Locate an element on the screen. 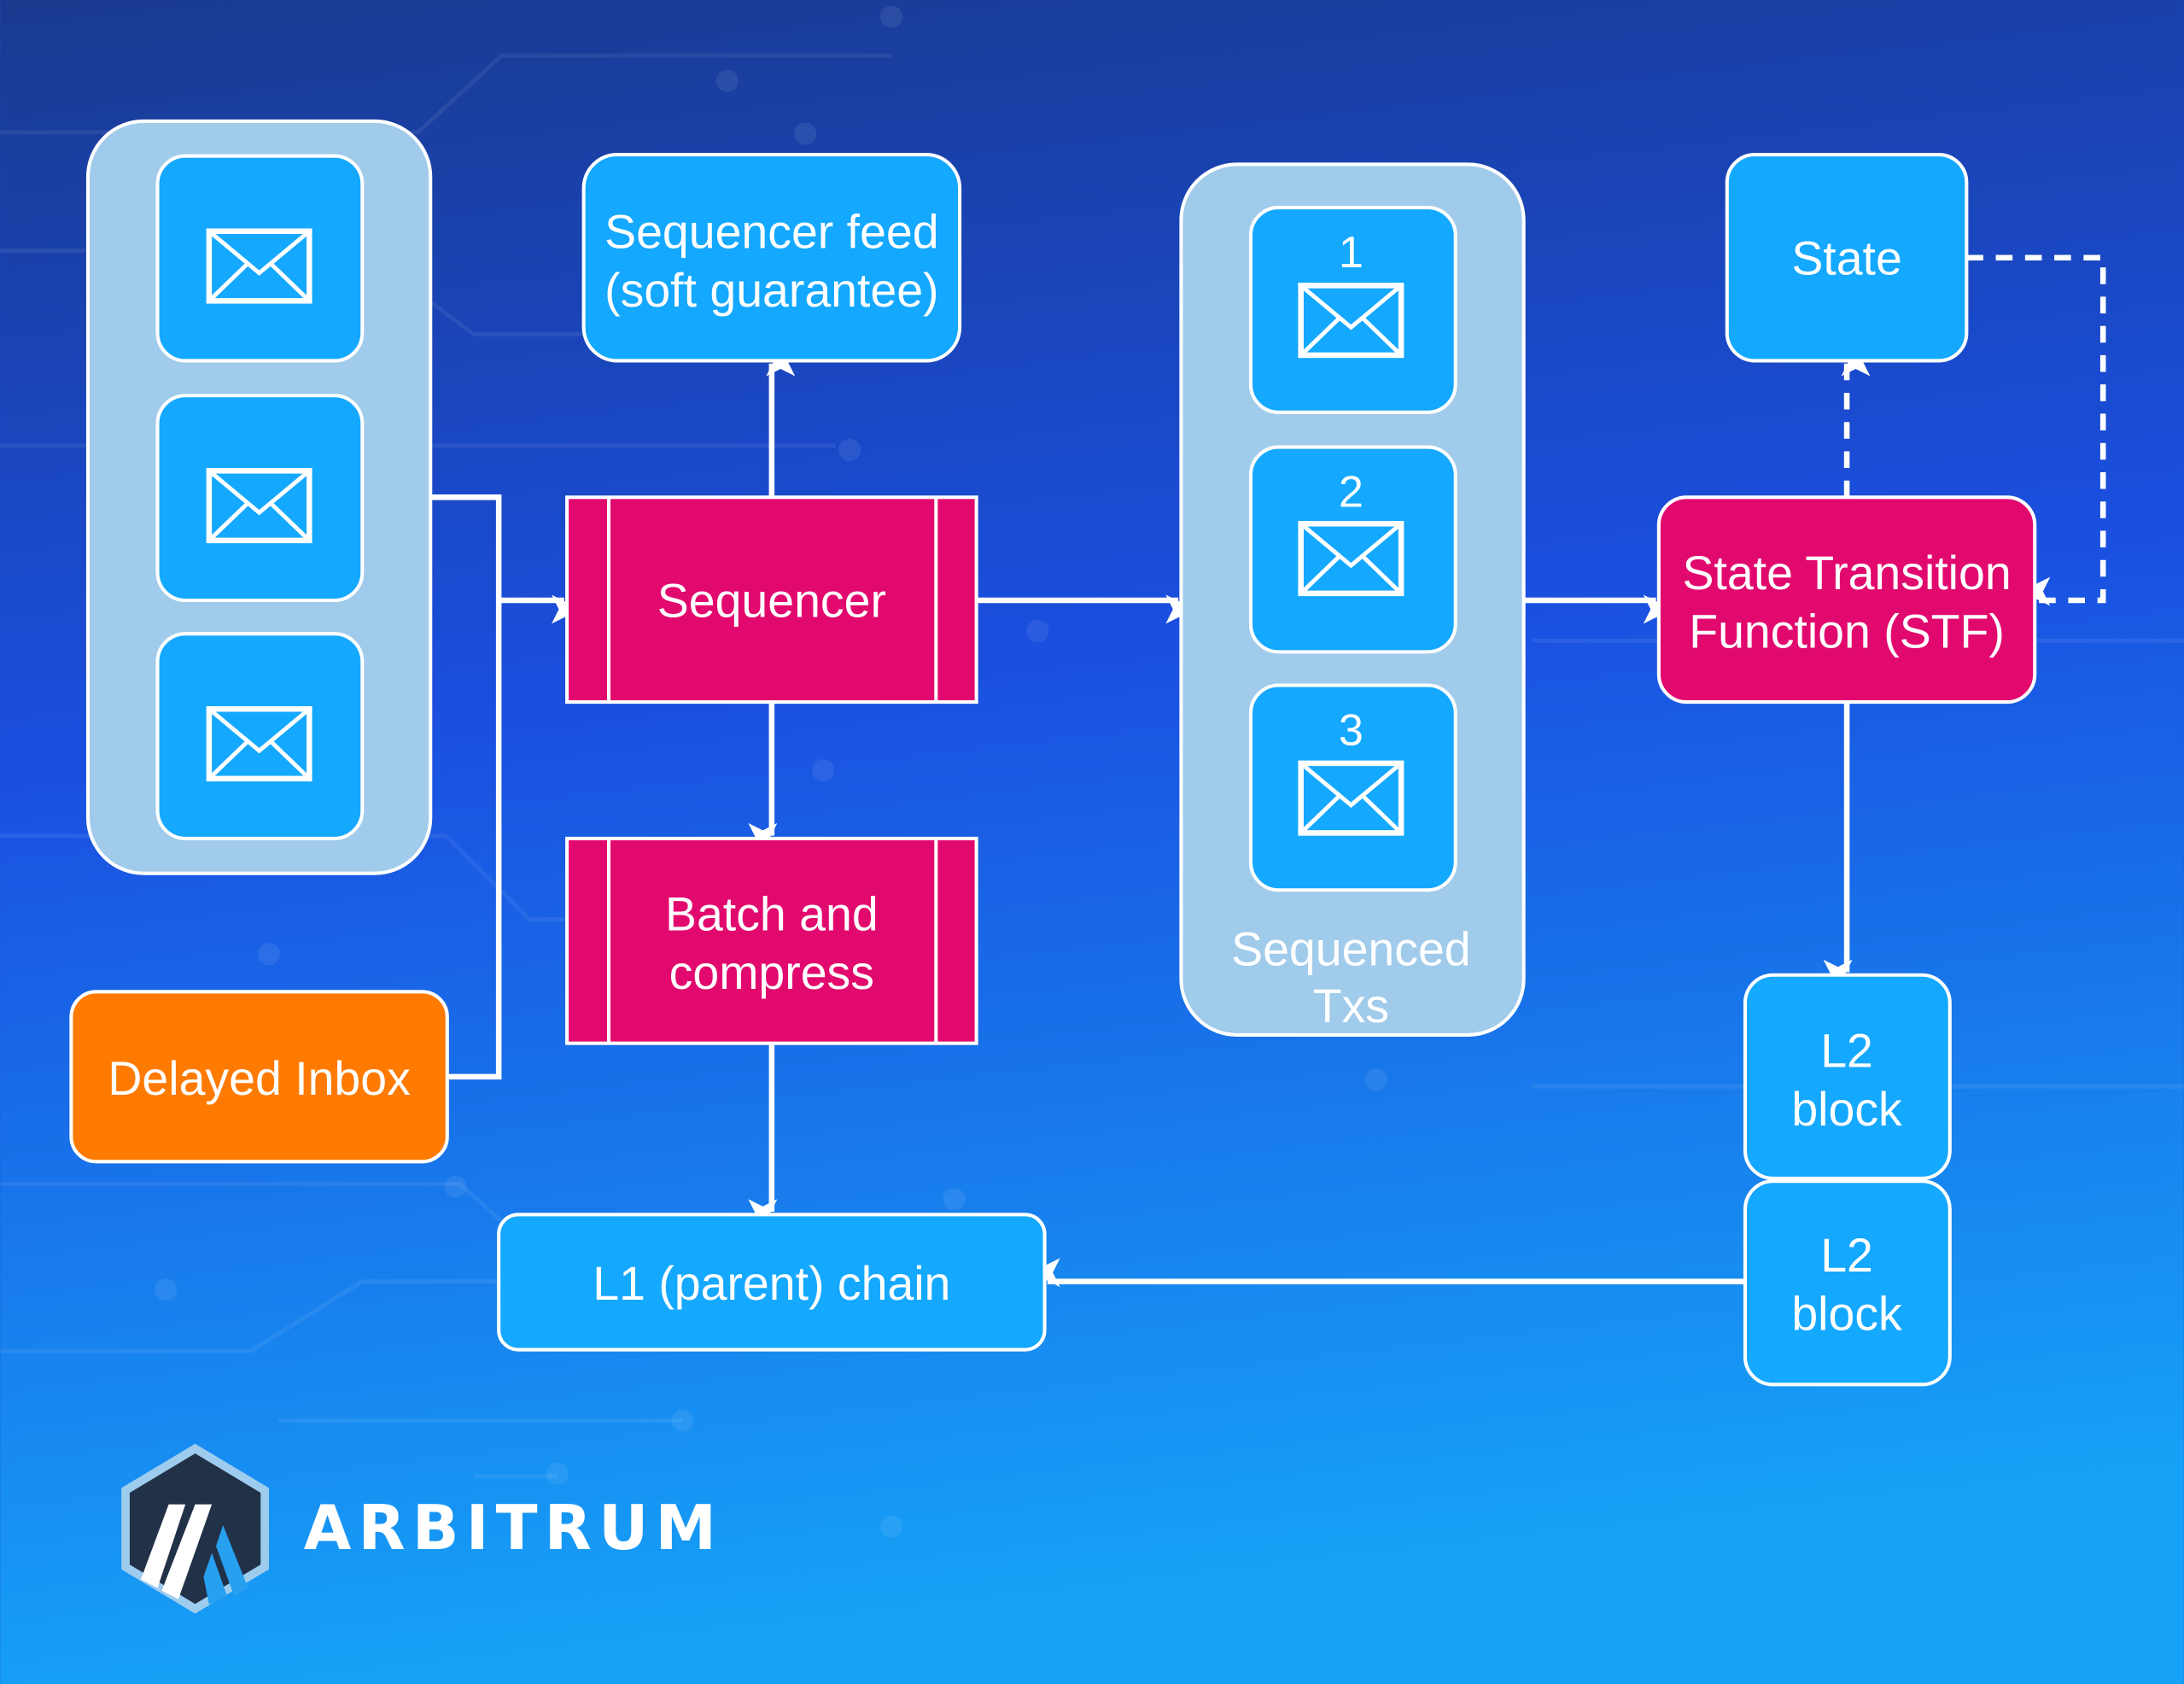 This screenshot has width=2184, height=1684. sequenced-txs-label: Sequenced is located at coordinates (1351, 948).